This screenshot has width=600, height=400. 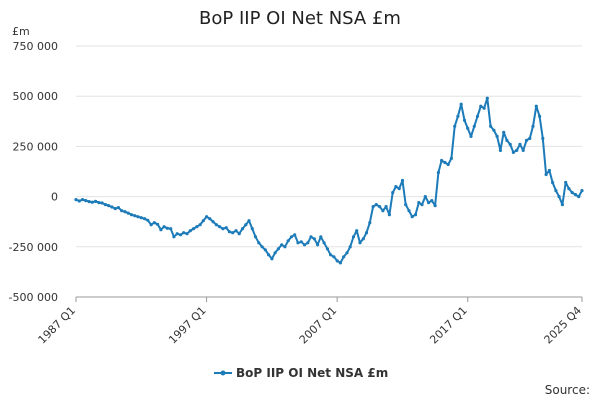 I want to click on x-tick-label: 1997 Q1, so click(x=187, y=325).